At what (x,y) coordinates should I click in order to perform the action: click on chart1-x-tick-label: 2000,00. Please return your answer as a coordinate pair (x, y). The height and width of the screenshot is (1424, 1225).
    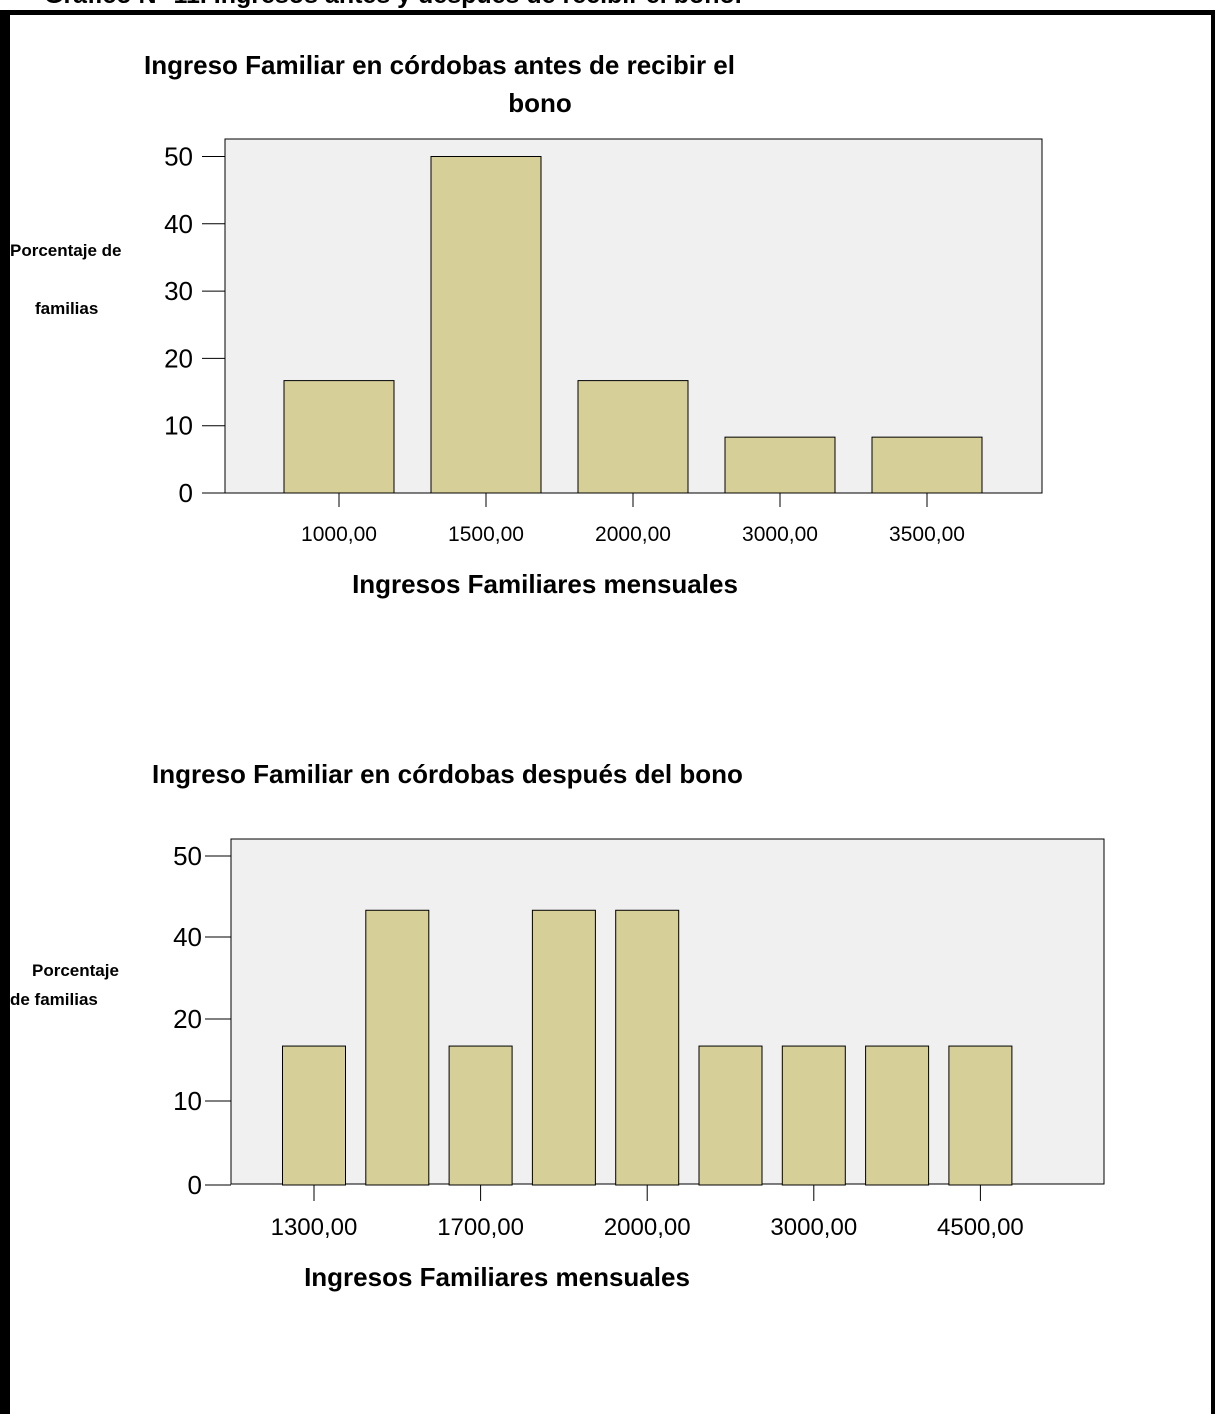
    Looking at the image, I should click on (633, 534).